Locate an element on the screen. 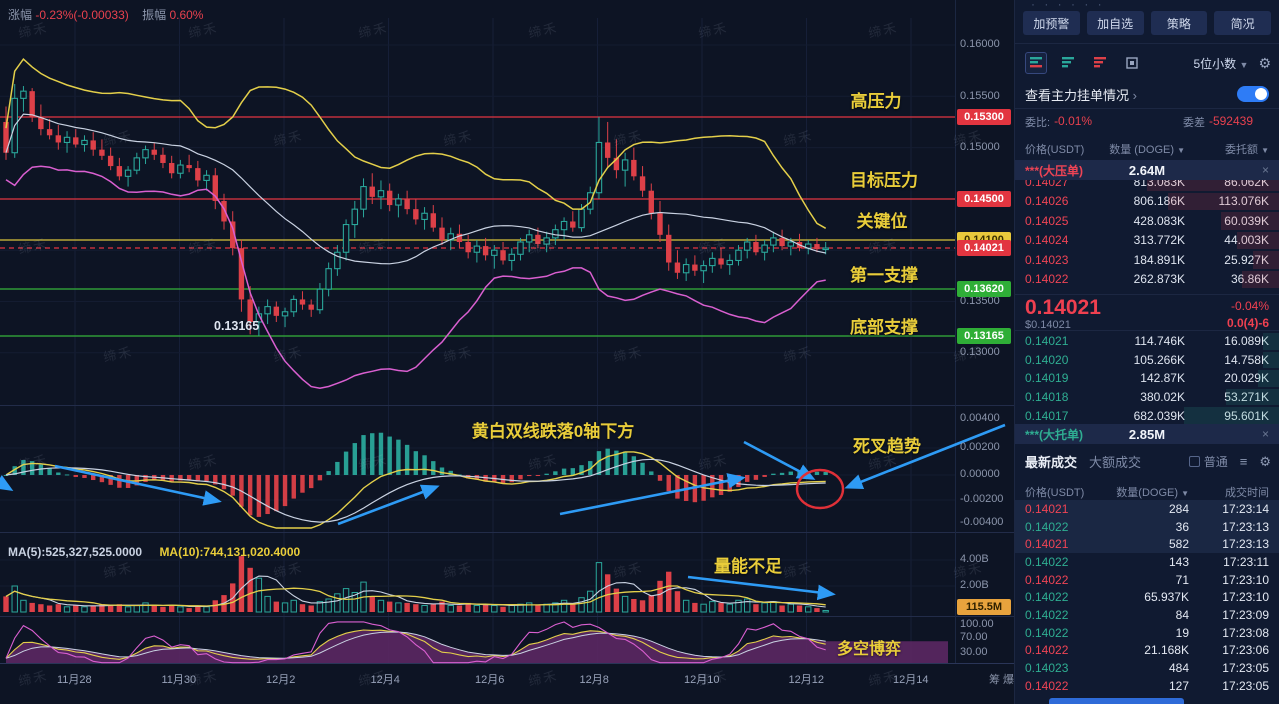 The width and height of the screenshot is (1279, 704). big-sell-order-banner: 2.64M ***(大压单) × is located at coordinates (1147, 170).